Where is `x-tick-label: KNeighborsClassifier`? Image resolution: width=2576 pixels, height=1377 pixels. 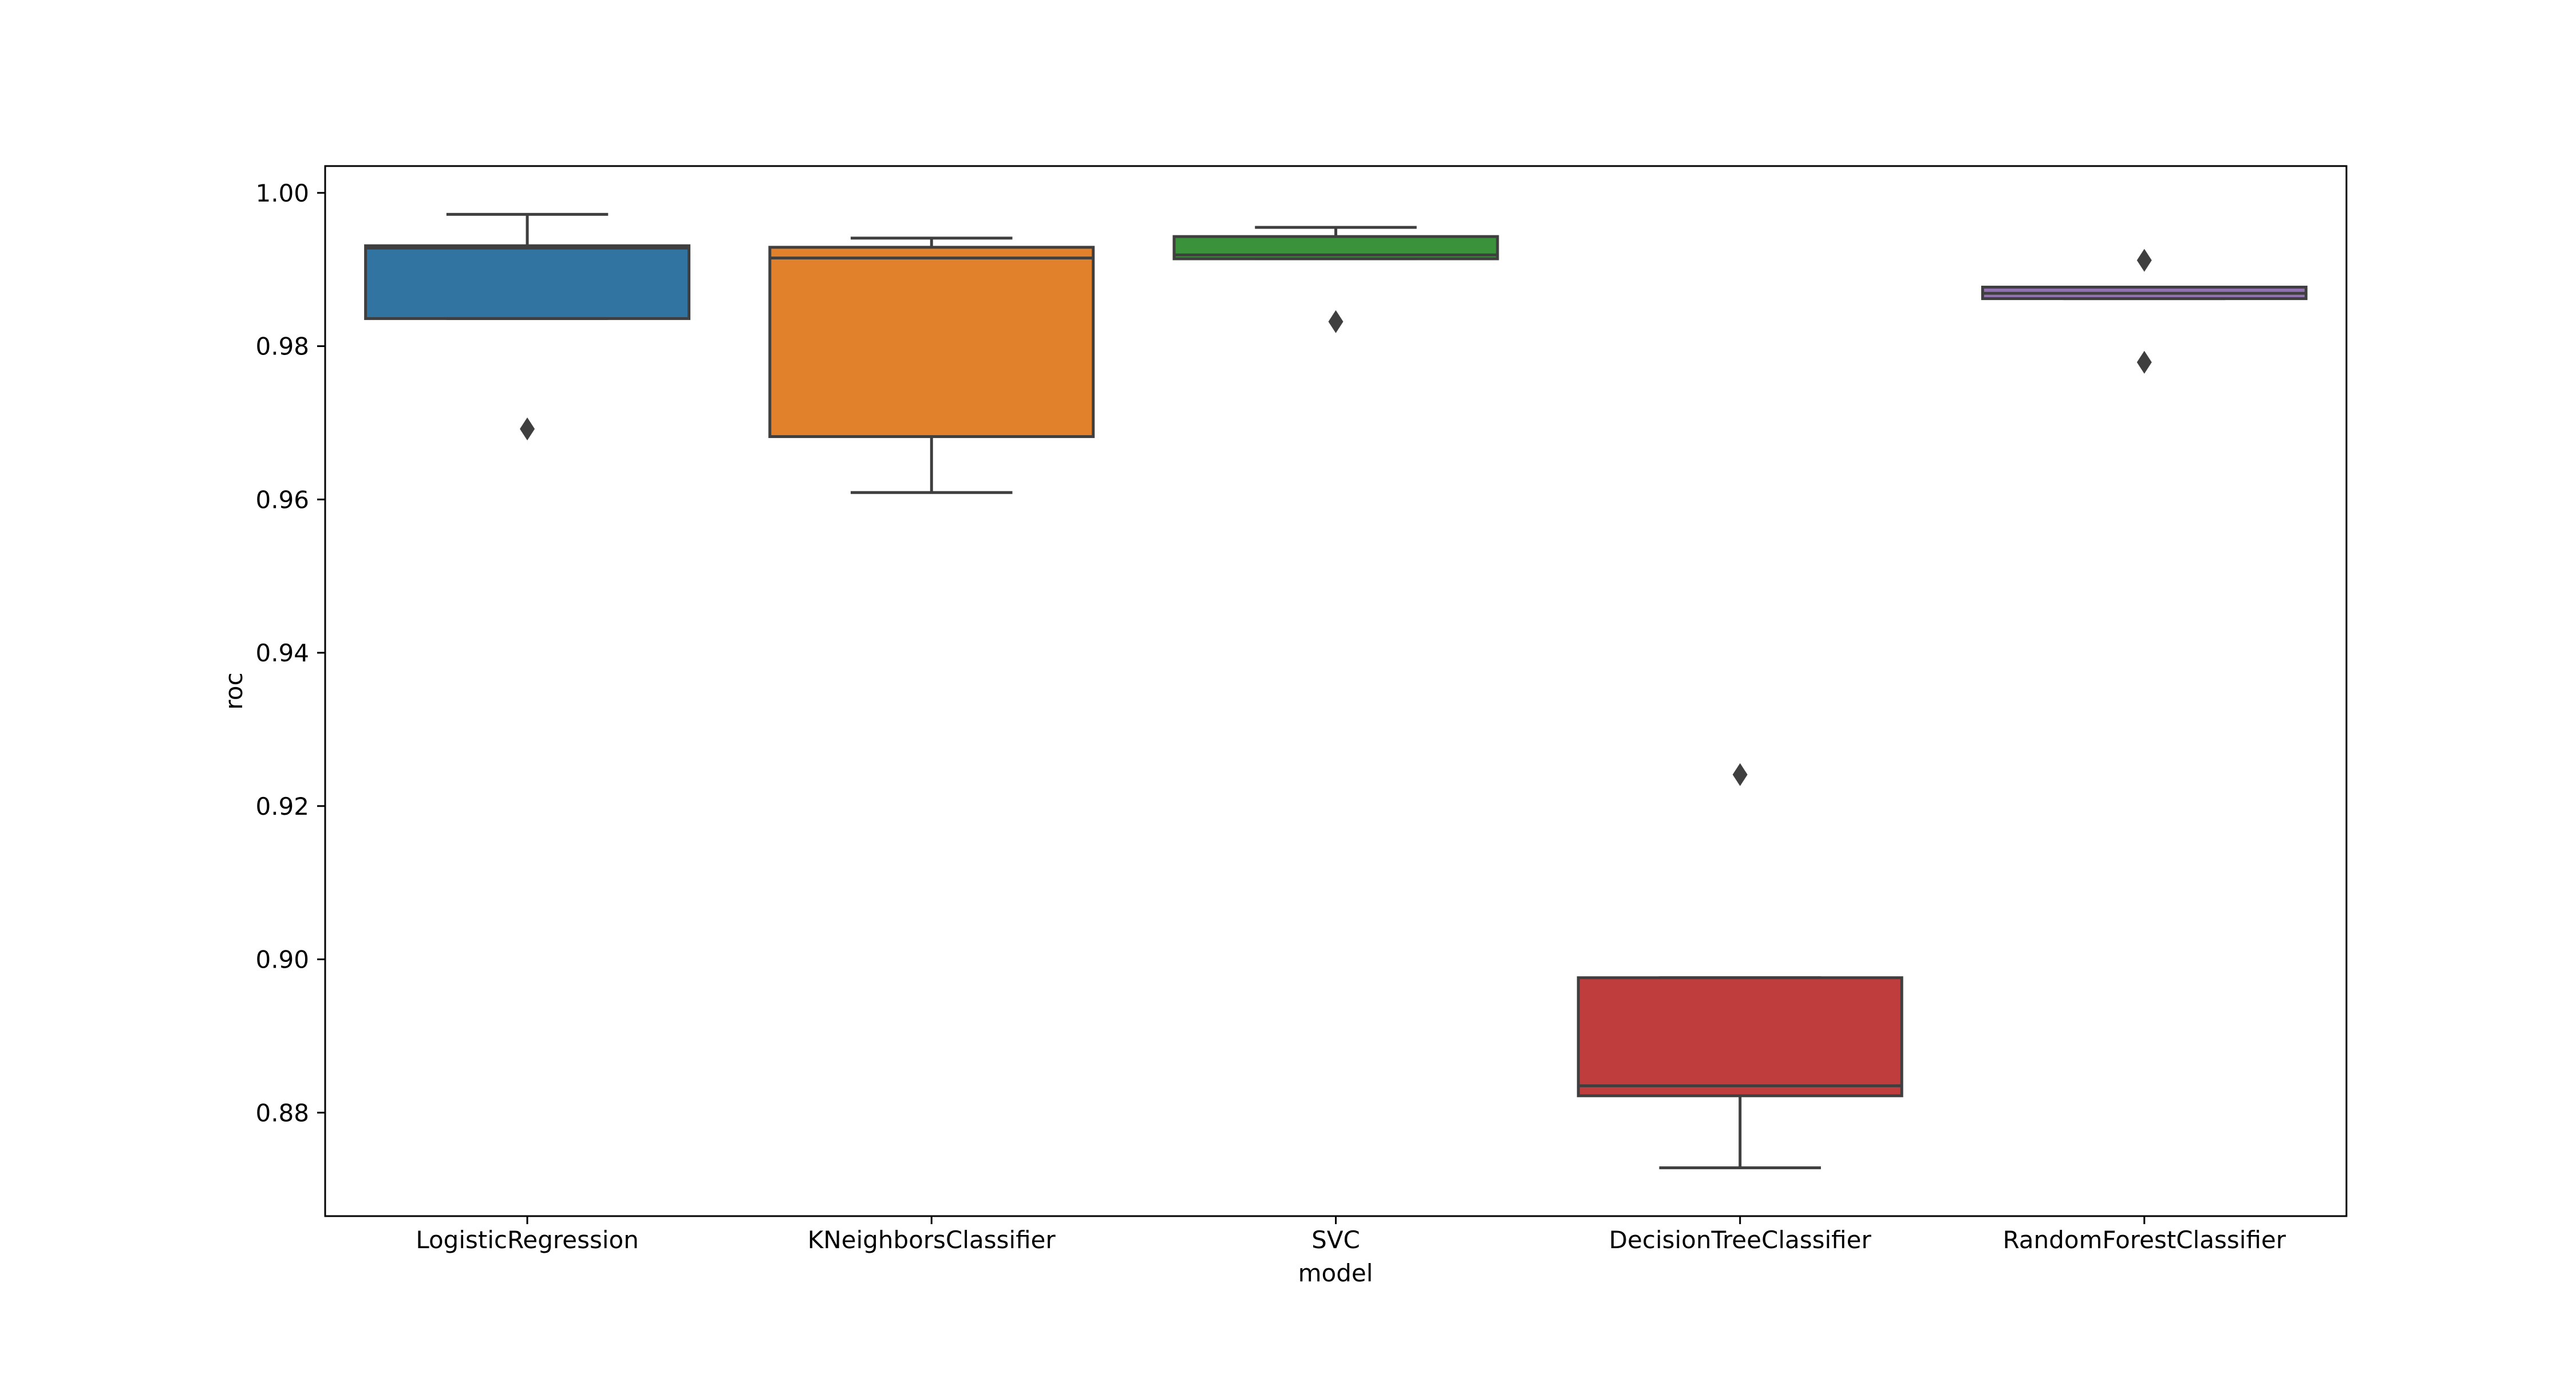
x-tick-label: KNeighborsClassifier is located at coordinates (932, 1240).